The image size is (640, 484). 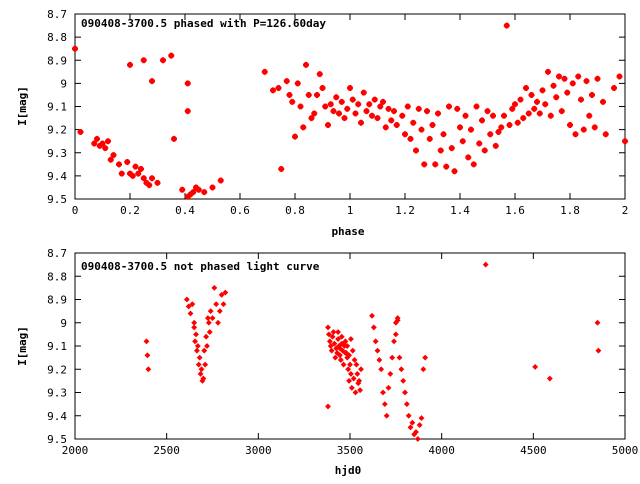 What do you see at coordinates (22, 346) in the screenshot?
I see `unphased-plot-ylabel: I[mag]` at bounding box center [22, 346].